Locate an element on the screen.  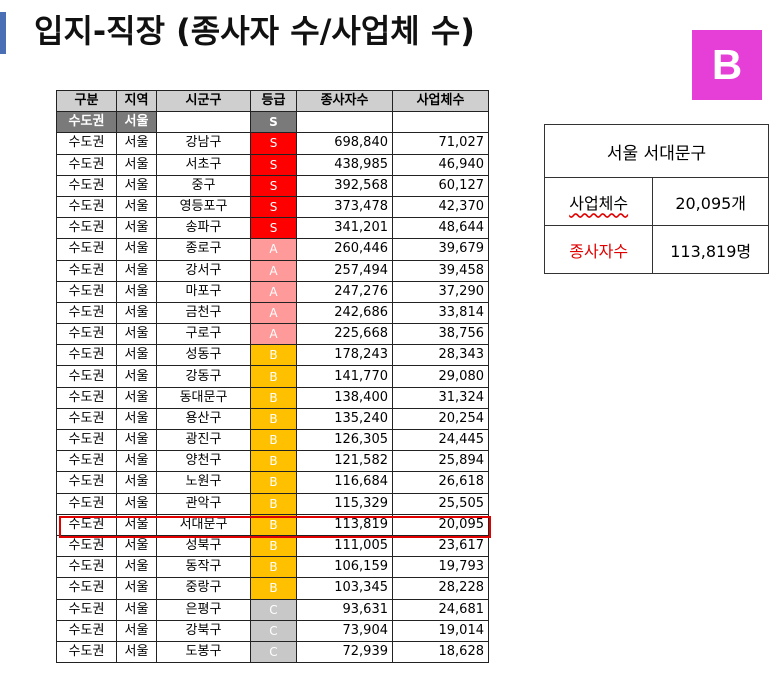
row-district: 동작구 is located at coordinates (203, 567).